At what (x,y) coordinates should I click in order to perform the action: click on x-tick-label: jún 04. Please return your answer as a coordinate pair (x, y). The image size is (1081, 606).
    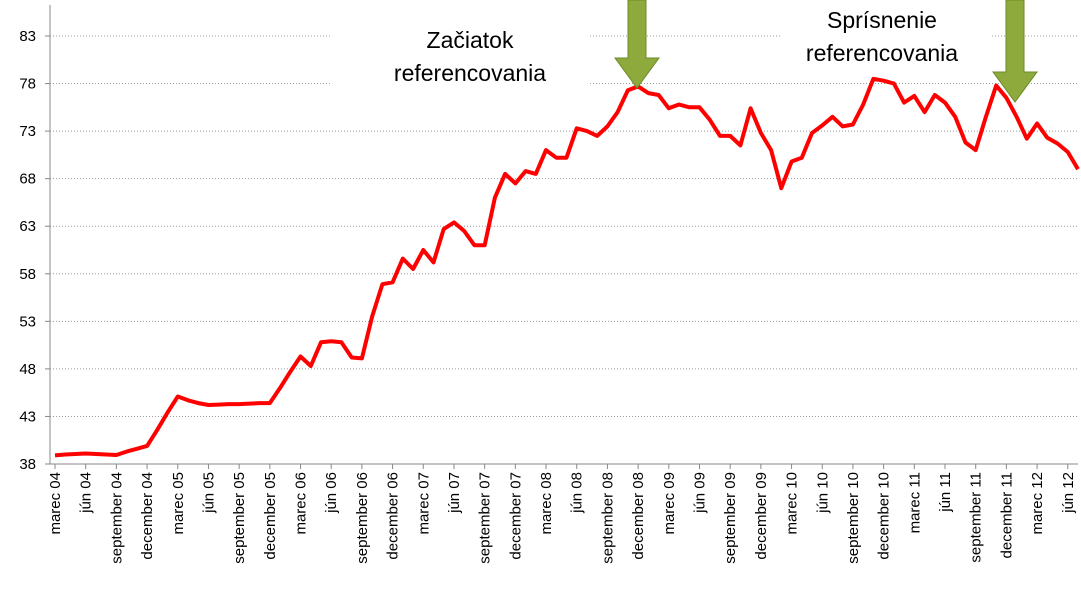
    Looking at the image, I should click on (86, 493).